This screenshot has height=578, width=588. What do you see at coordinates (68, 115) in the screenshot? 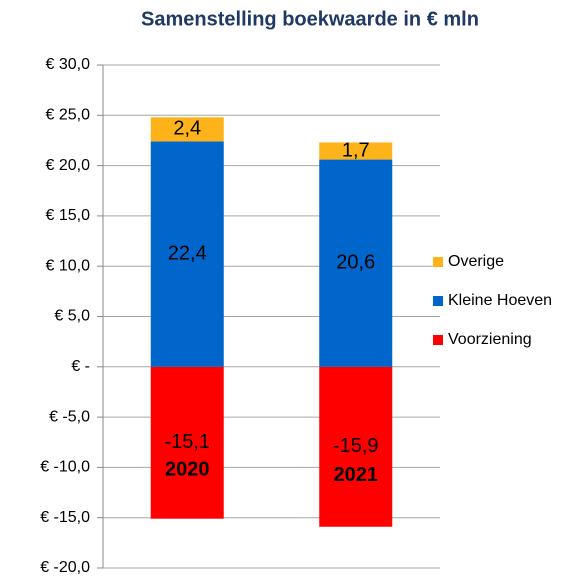
I see `y-tick-label: € 25,0` at bounding box center [68, 115].